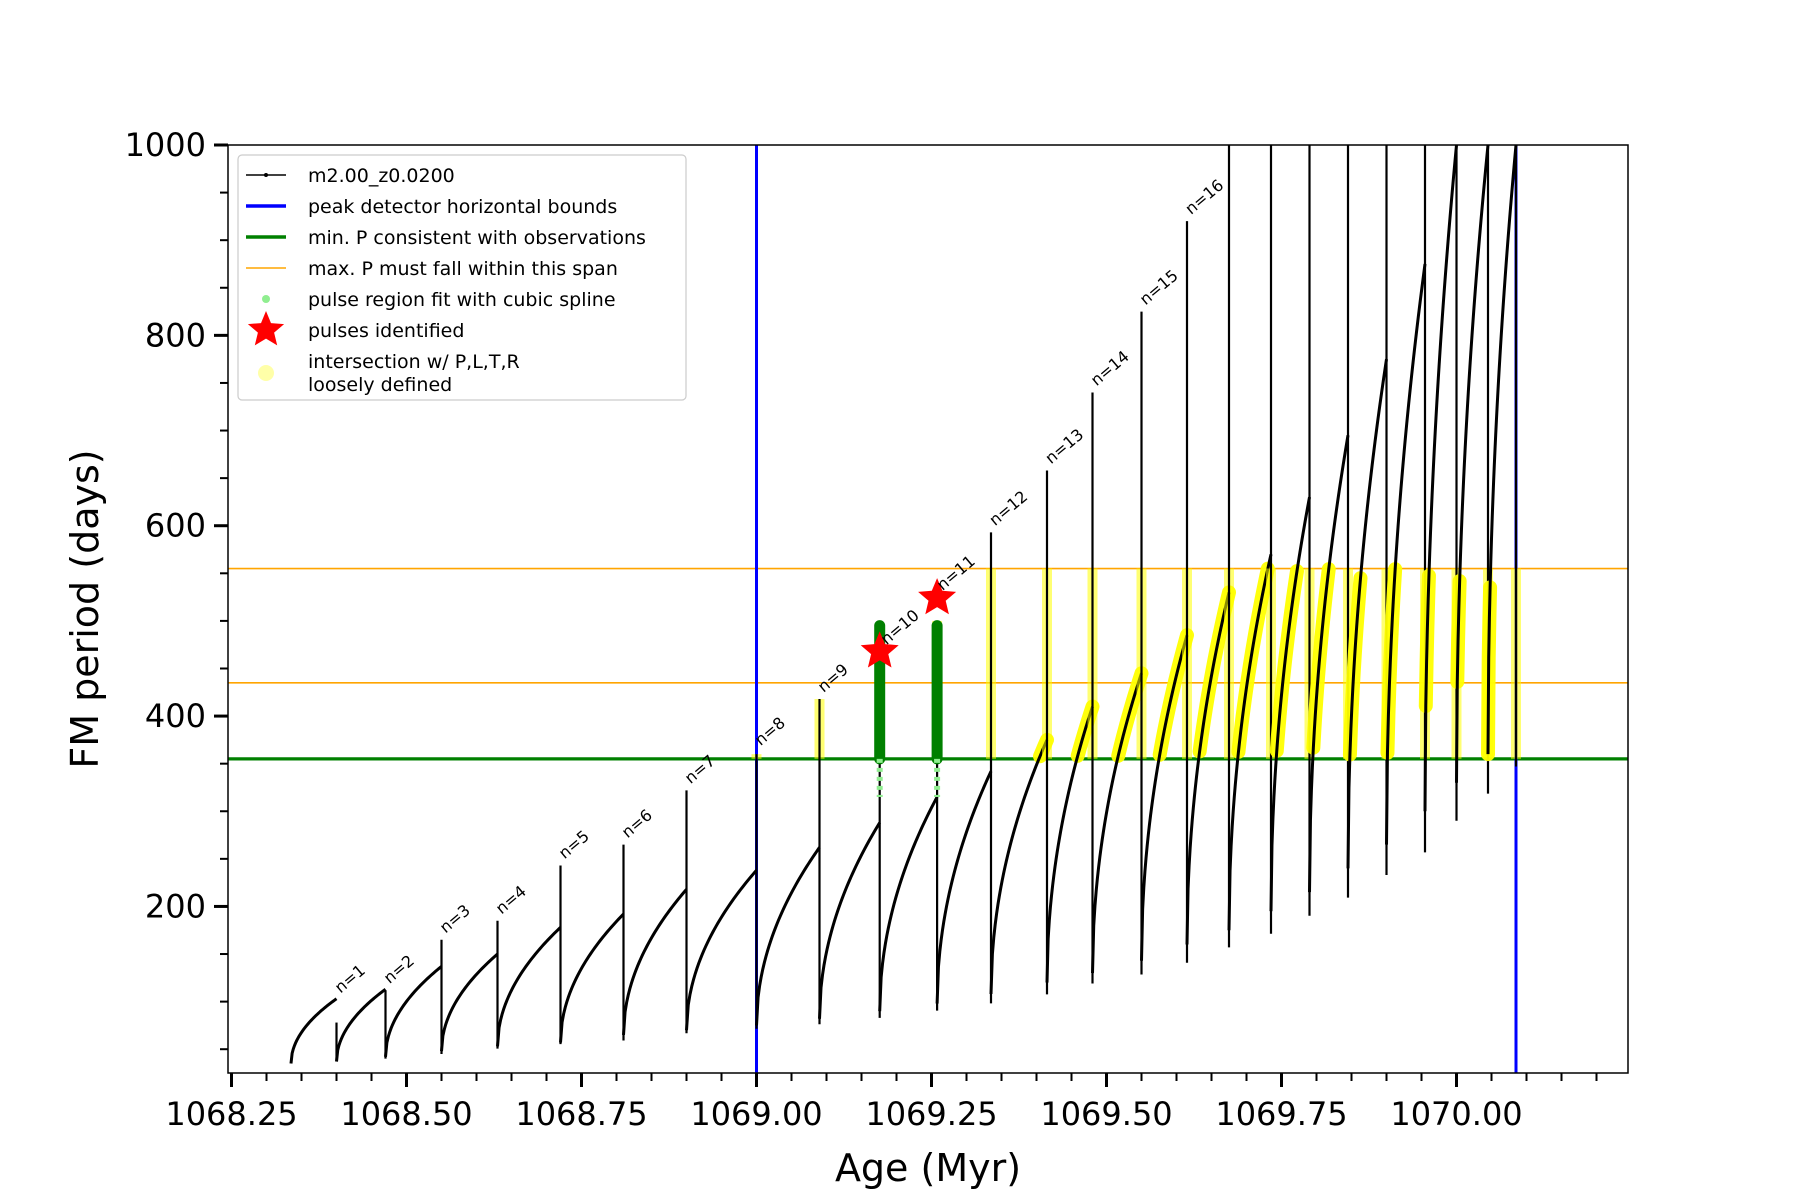 This screenshot has width=1800, height=1200. What do you see at coordinates (1064, 446) in the screenshot?
I see `pulse-label-13: n=13` at bounding box center [1064, 446].